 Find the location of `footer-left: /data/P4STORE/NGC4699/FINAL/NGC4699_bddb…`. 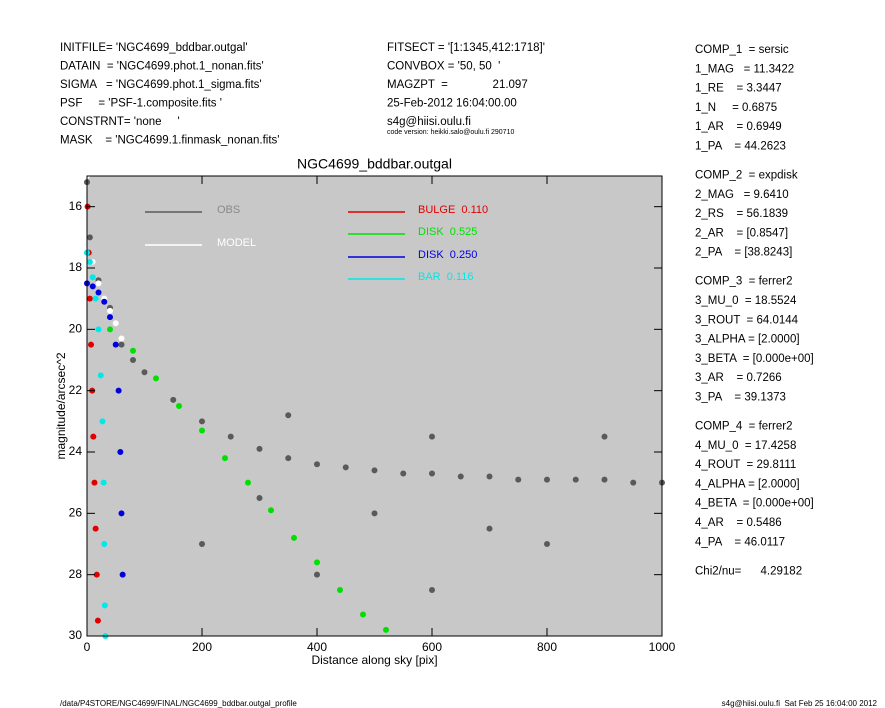

footer-left: /data/P4STORE/NGC4699/FINAL/NGC4699_bddb… is located at coordinates (178, 703).